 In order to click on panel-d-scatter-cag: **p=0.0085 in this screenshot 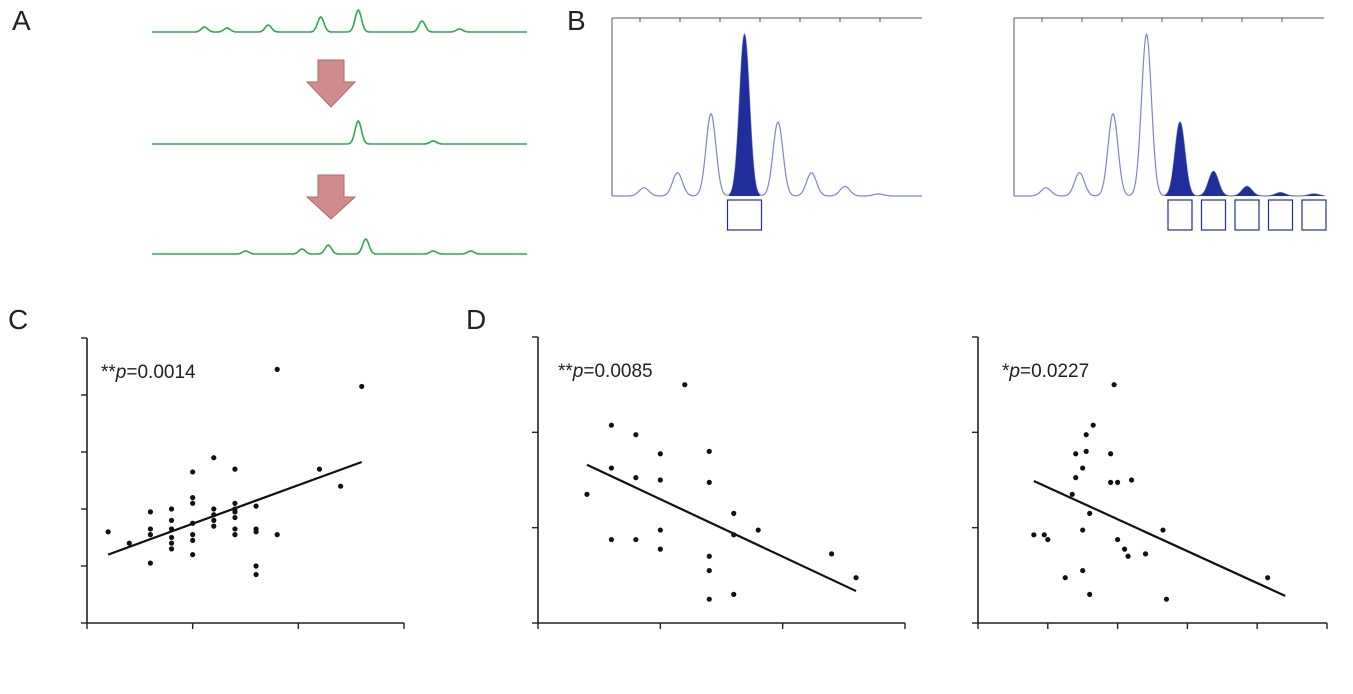, I will do `click(719, 482)`.